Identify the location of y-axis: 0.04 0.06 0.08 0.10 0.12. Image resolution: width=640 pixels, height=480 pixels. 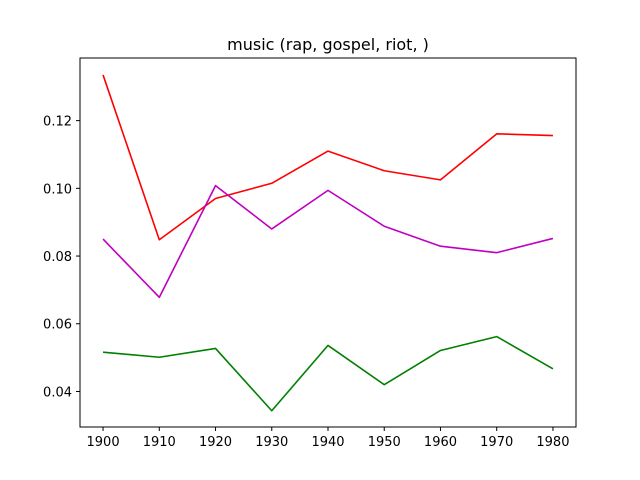
(61, 257).